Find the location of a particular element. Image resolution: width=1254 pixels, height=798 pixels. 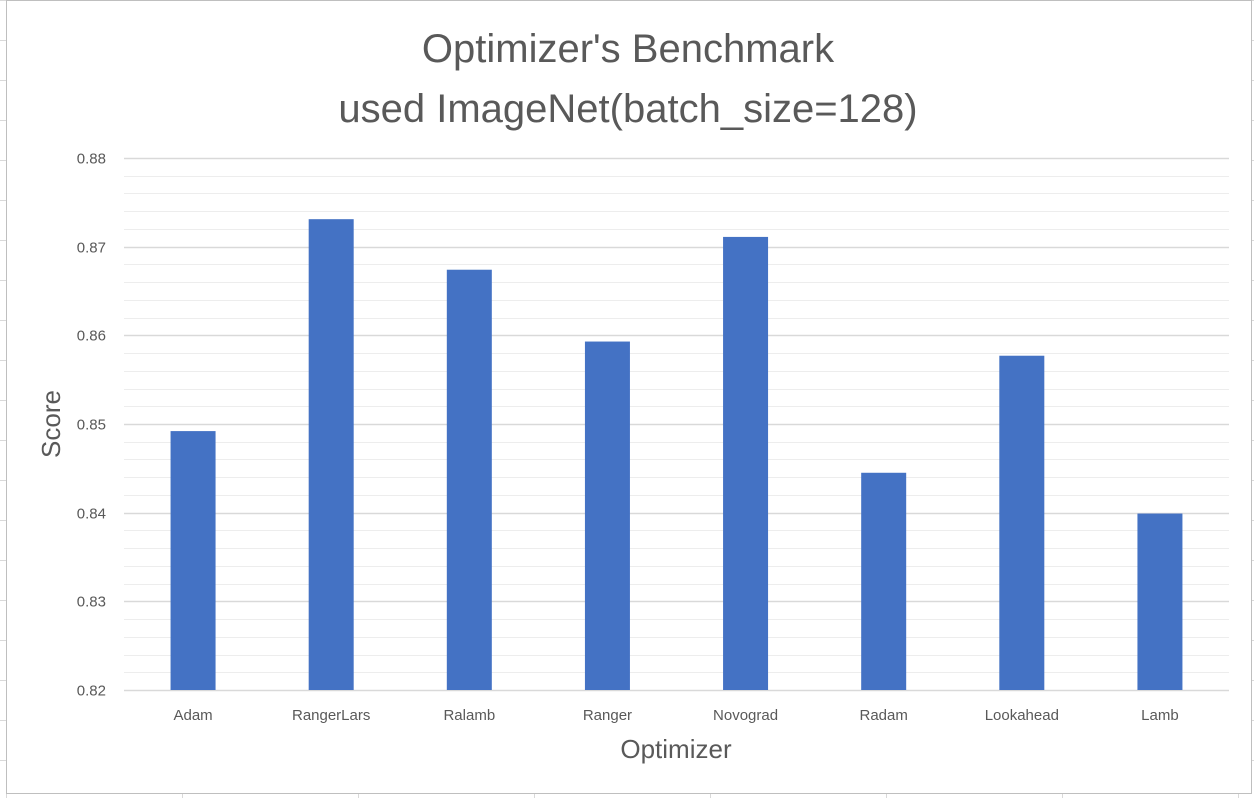

y-axis-tick-labels: 0.82 0.83 0.84 0.85 0.86 0.87 0.88 is located at coordinates (91, 425).